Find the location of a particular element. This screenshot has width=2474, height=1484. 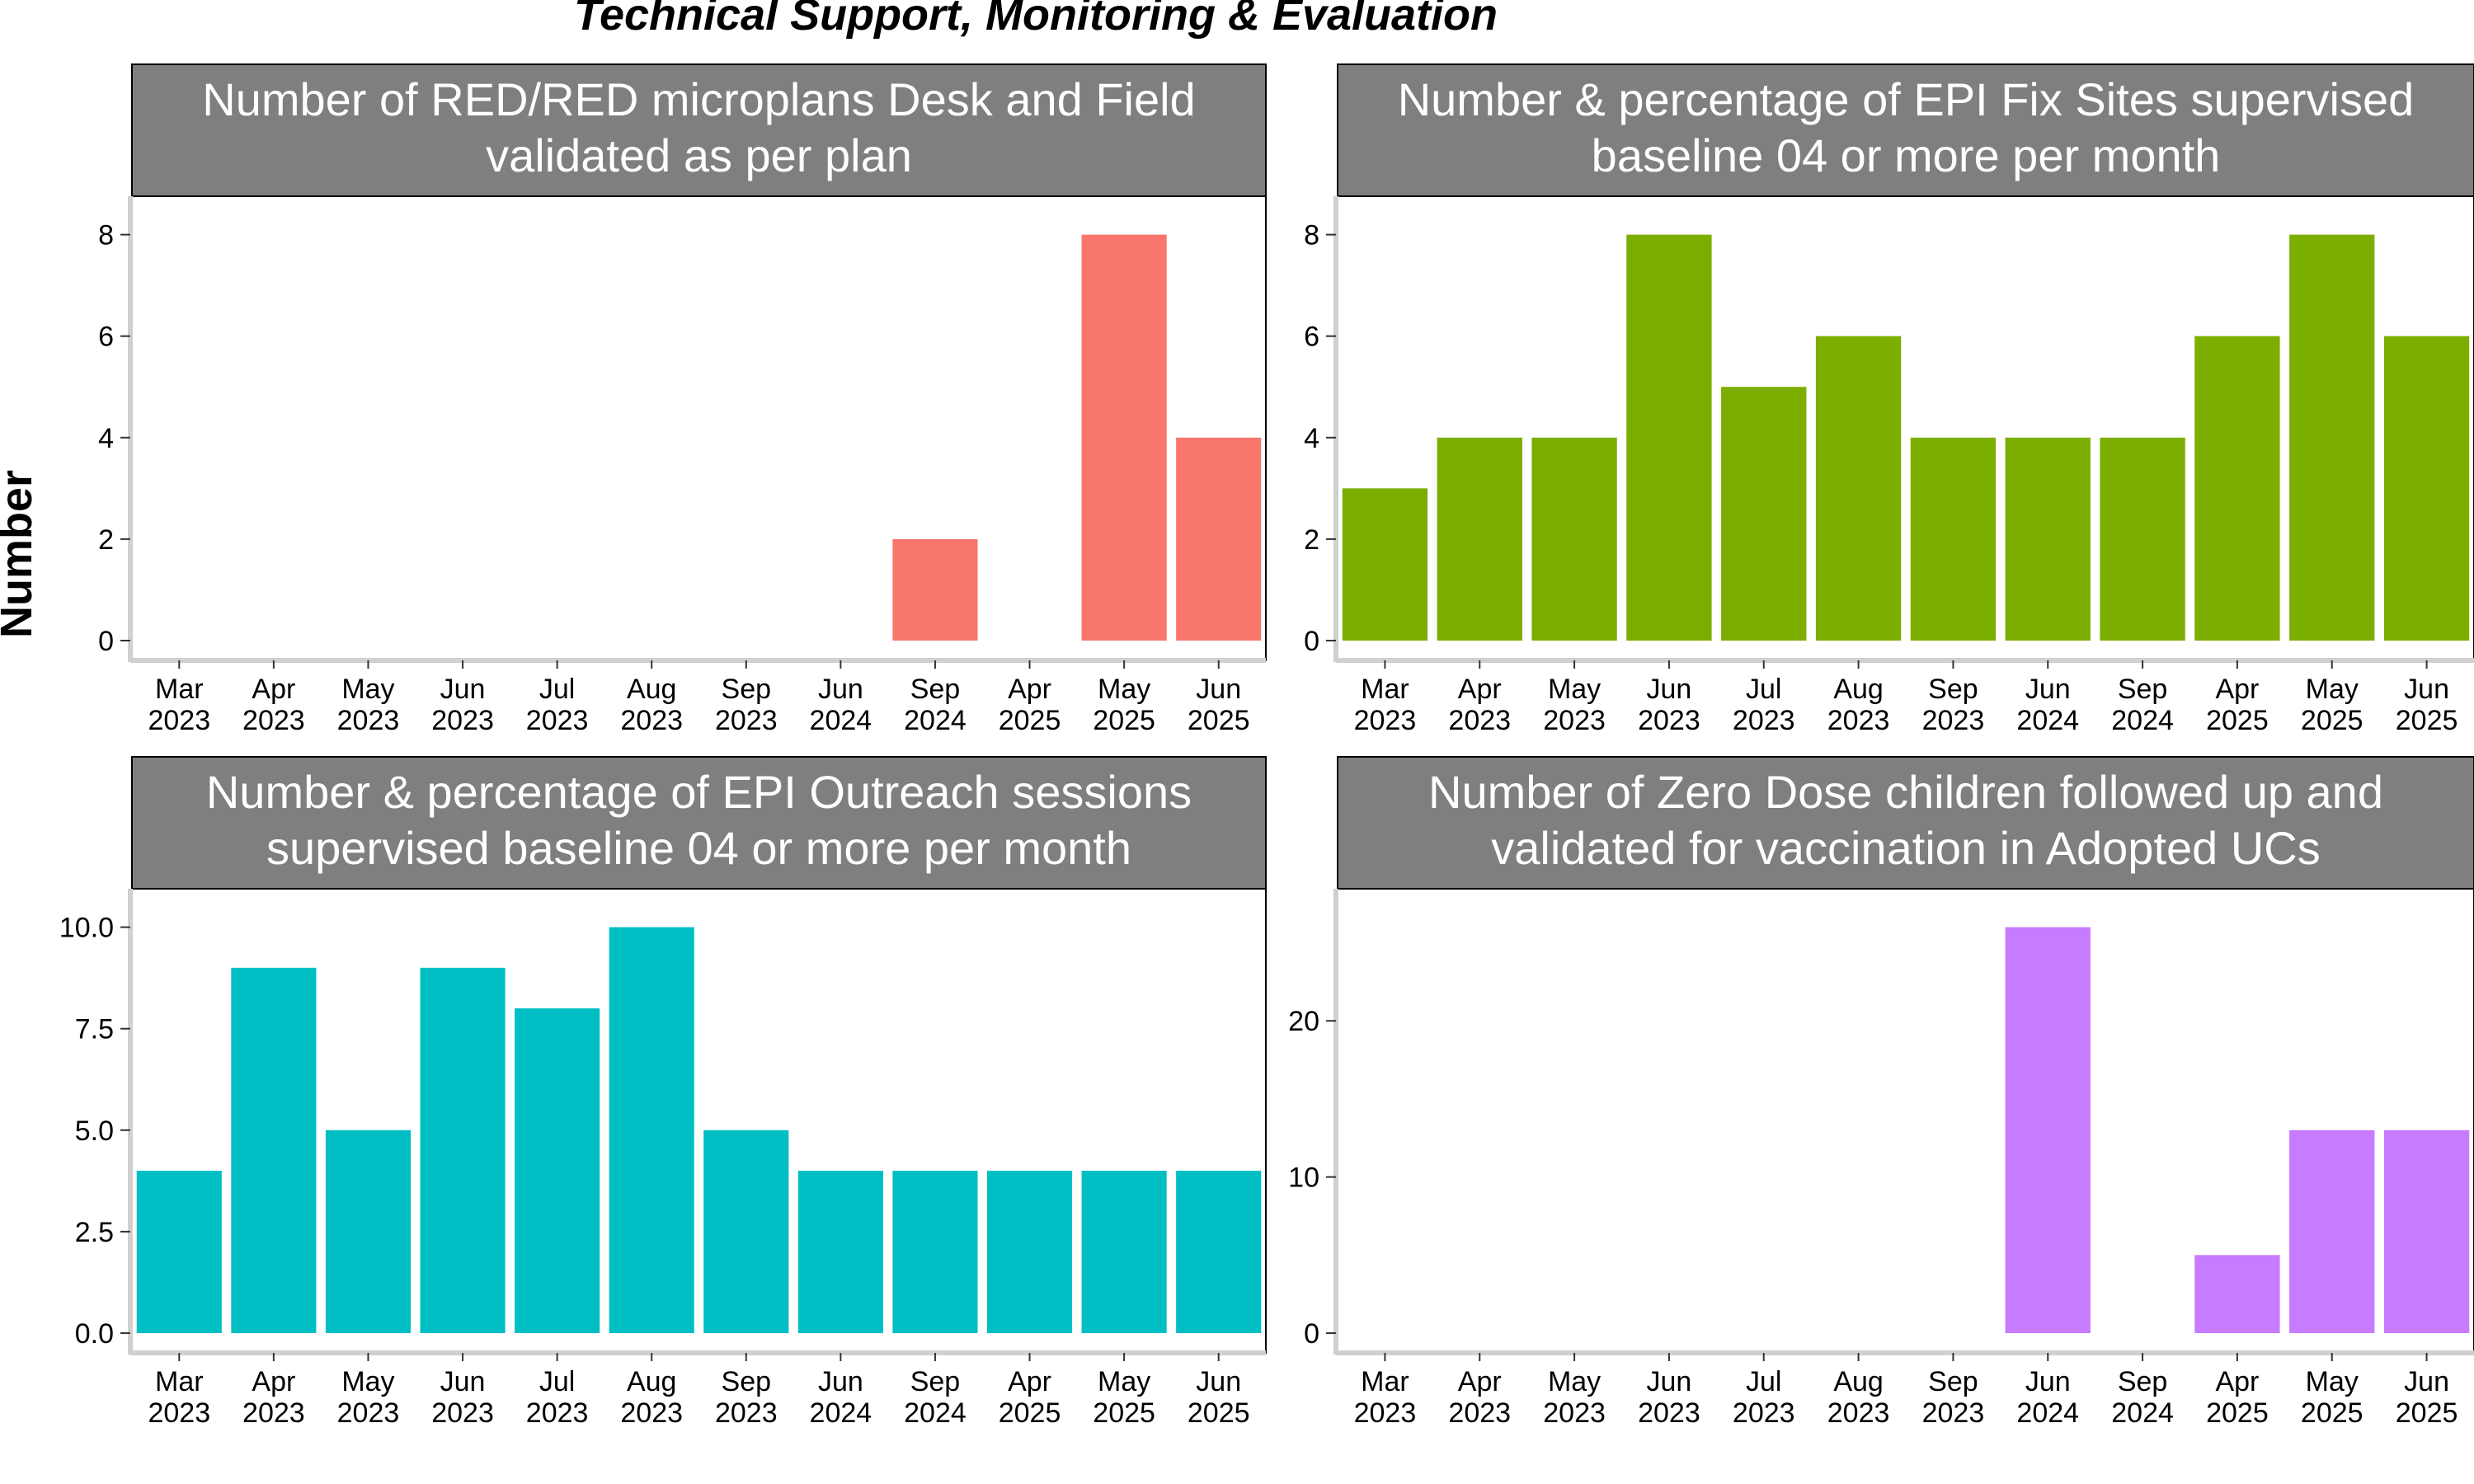

y-tick-label: 2 is located at coordinates (1311, 540).